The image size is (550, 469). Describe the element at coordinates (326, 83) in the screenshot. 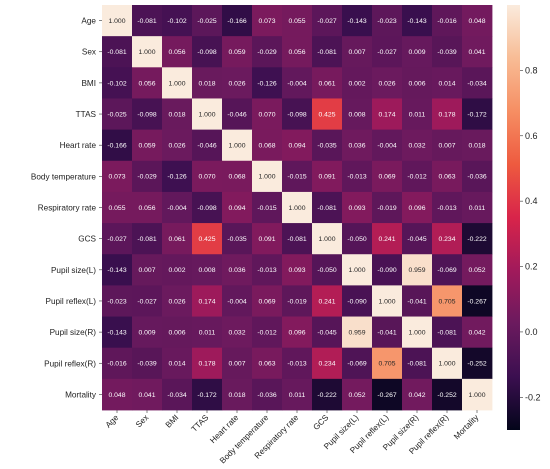

I see `cell-value-label: 0.061` at that location.